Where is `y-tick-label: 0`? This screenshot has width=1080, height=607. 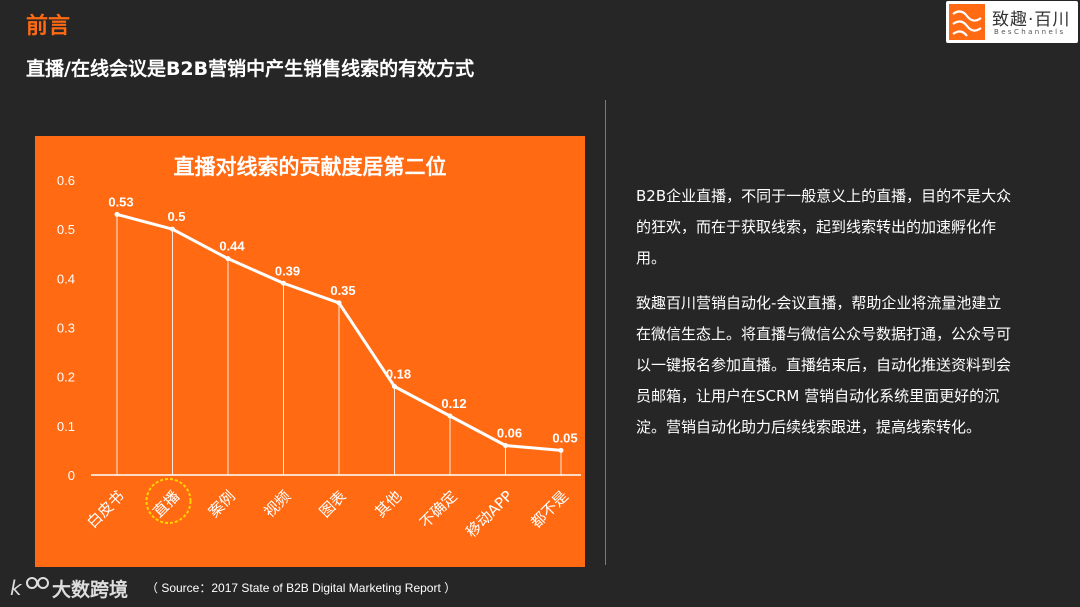 y-tick-label: 0 is located at coordinates (71, 475).